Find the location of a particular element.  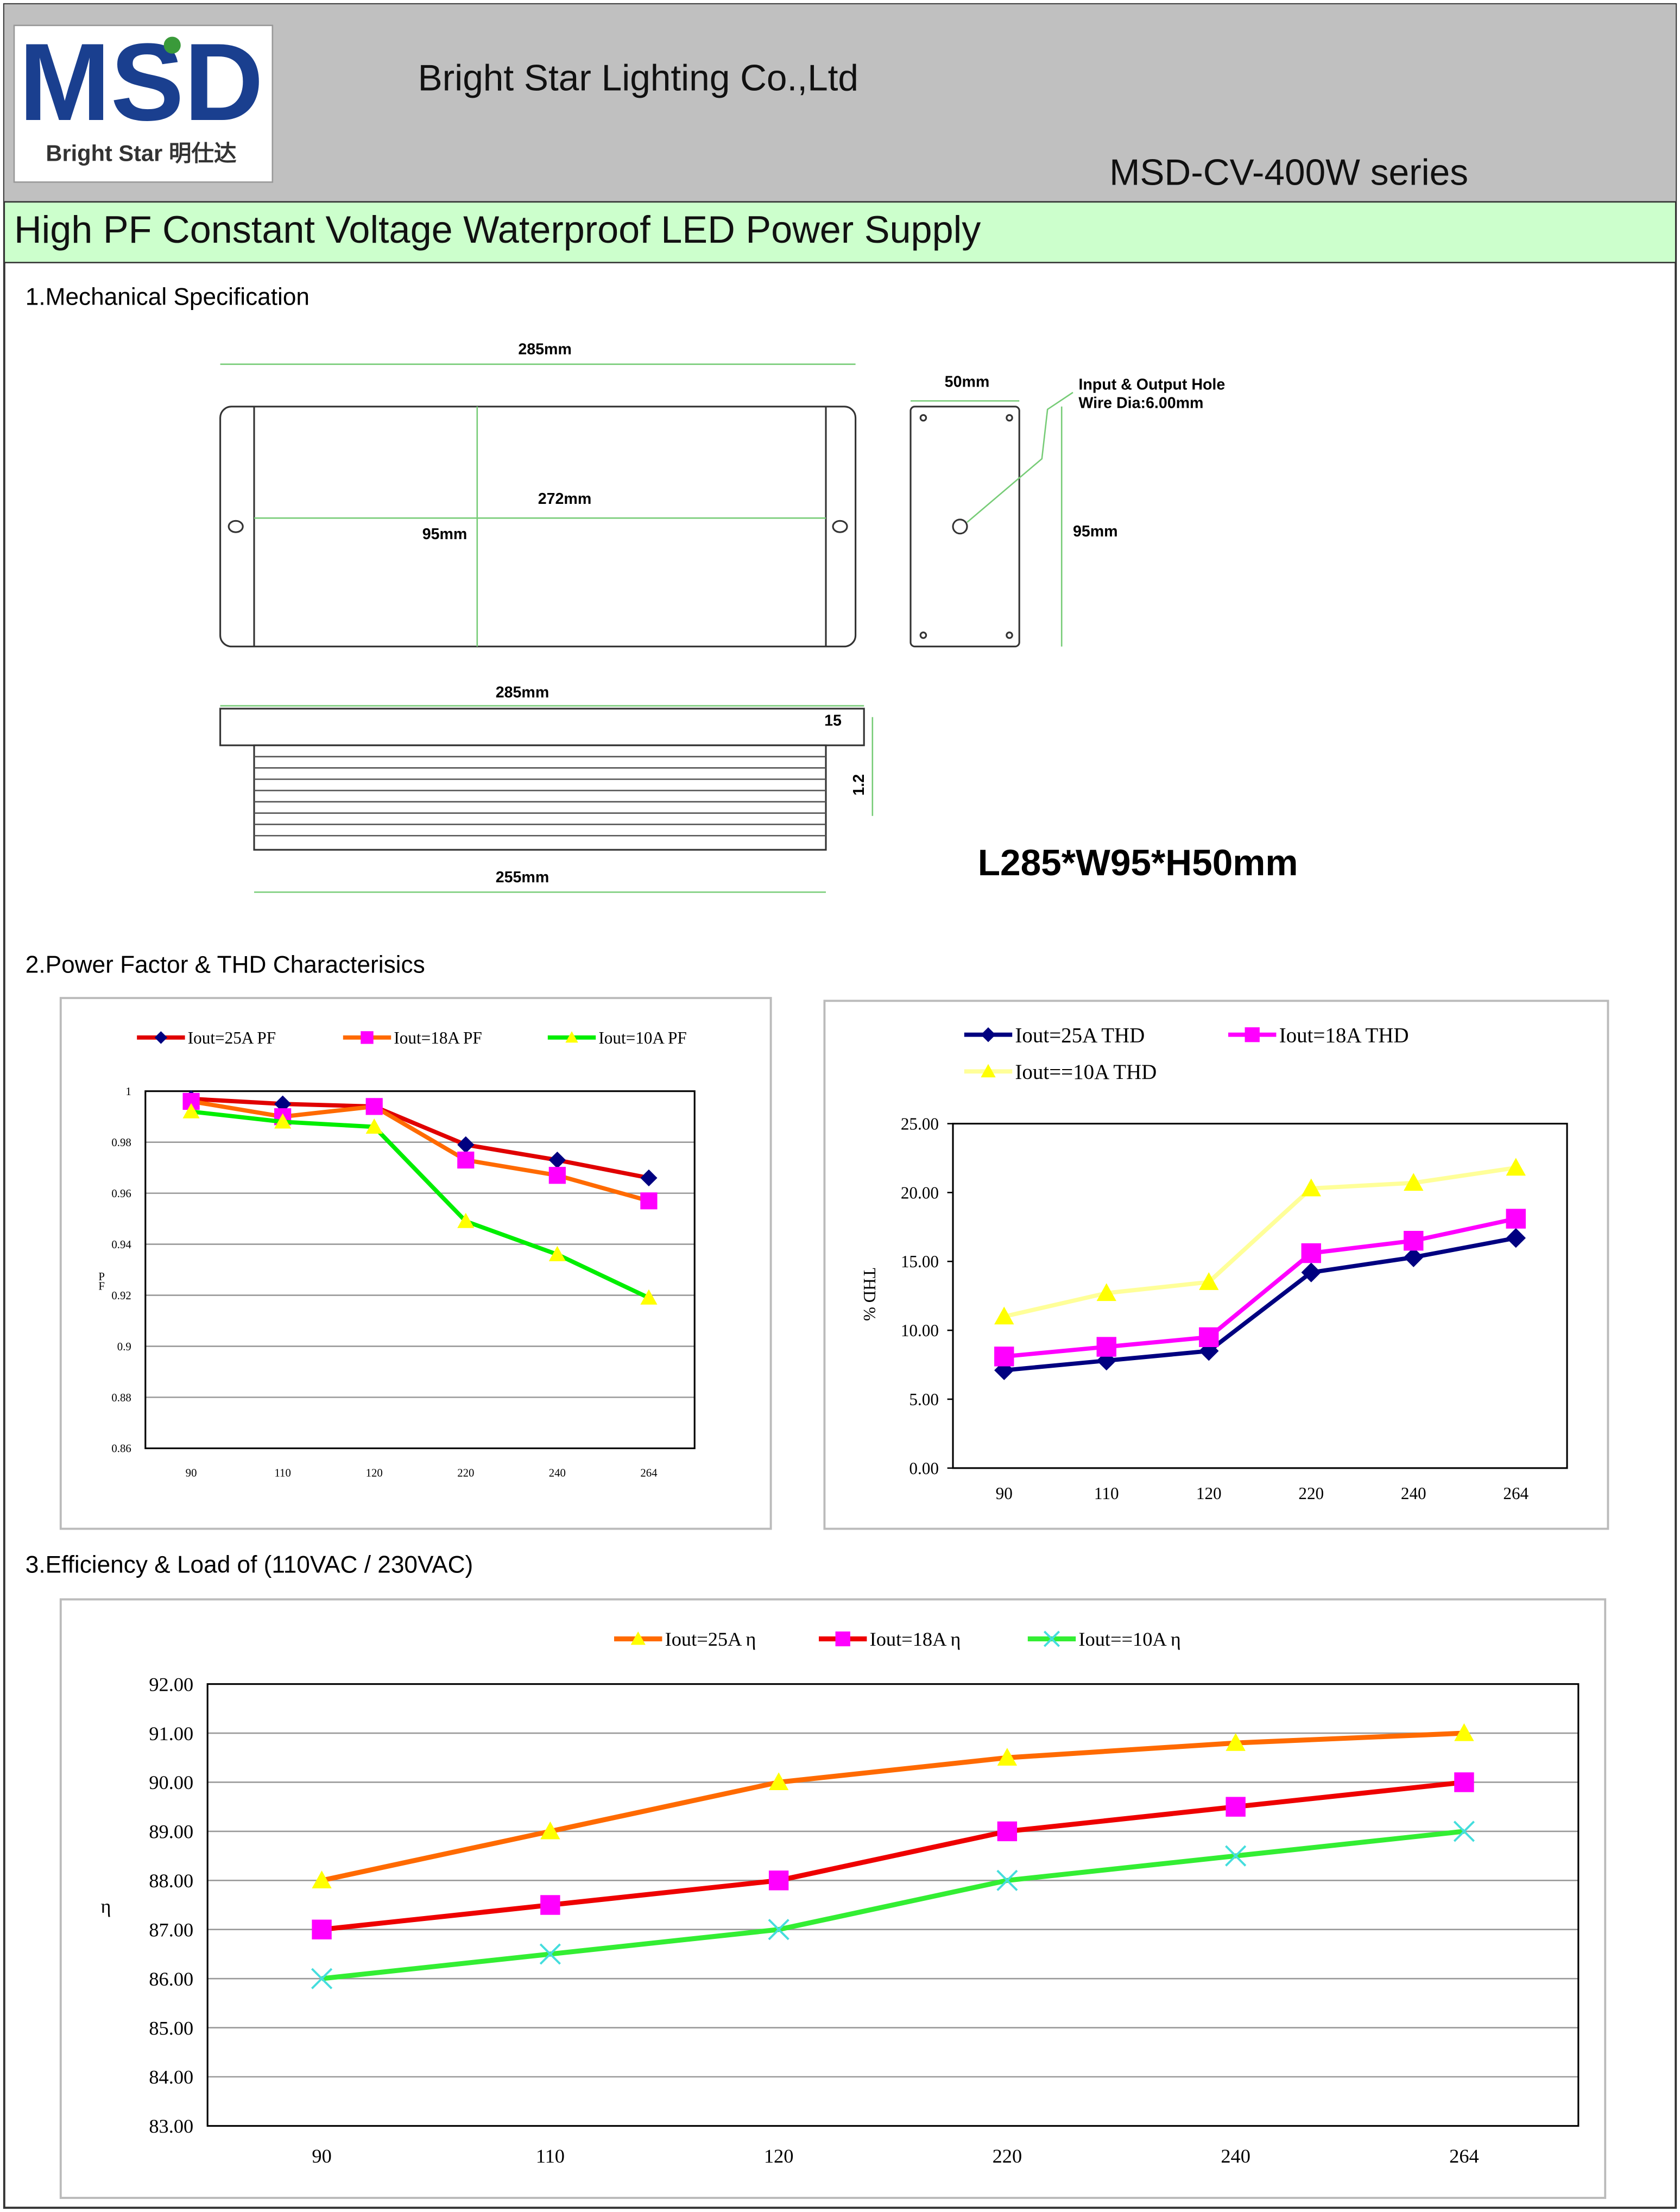

dimension-label: 272mm is located at coordinates (565, 499).